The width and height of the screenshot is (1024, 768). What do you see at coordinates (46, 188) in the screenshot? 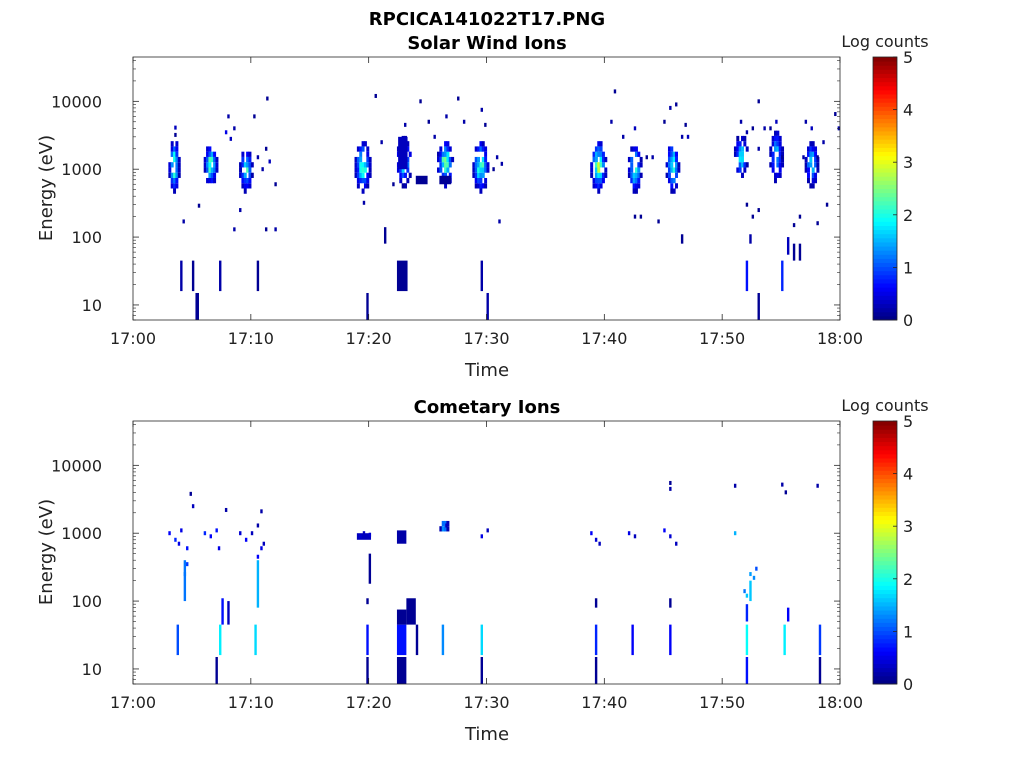
I see `y-axis-label: Energy (eV)` at bounding box center [46, 188].